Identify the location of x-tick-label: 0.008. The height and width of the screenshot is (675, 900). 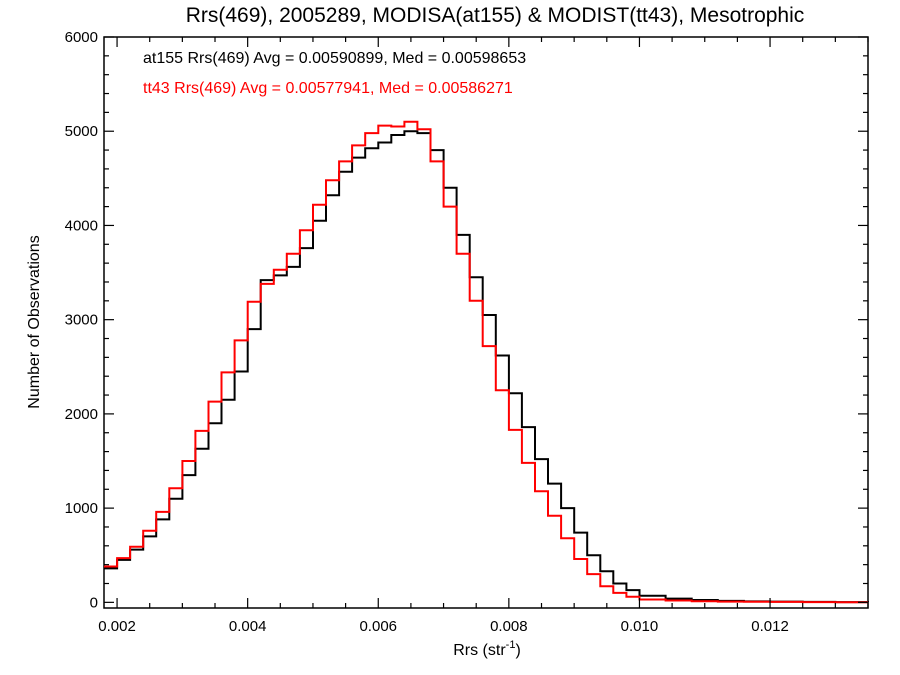
(509, 626).